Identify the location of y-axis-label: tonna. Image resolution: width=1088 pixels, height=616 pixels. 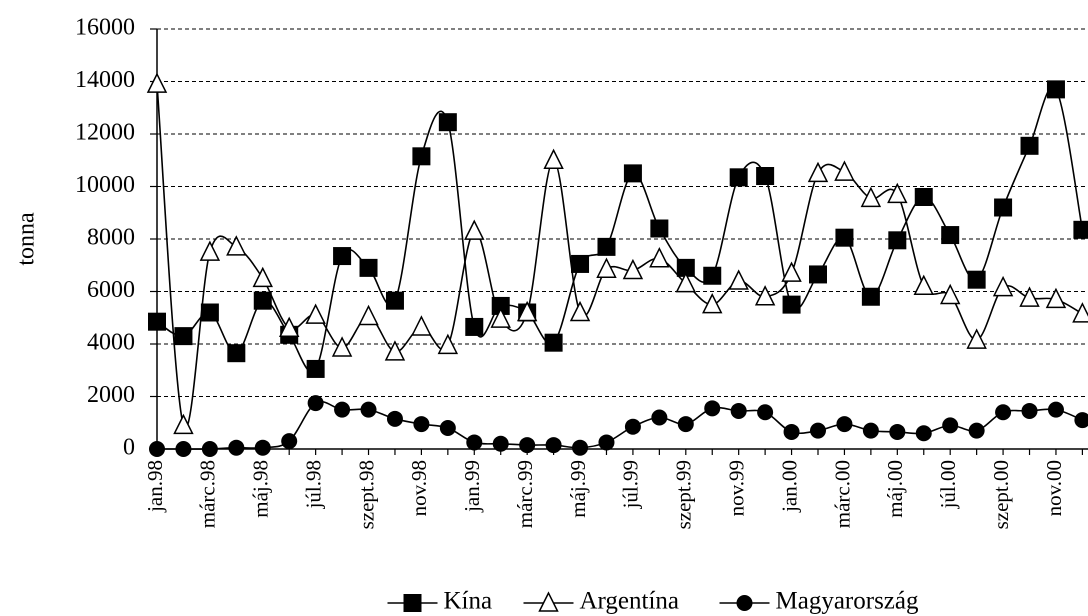
(27, 239).